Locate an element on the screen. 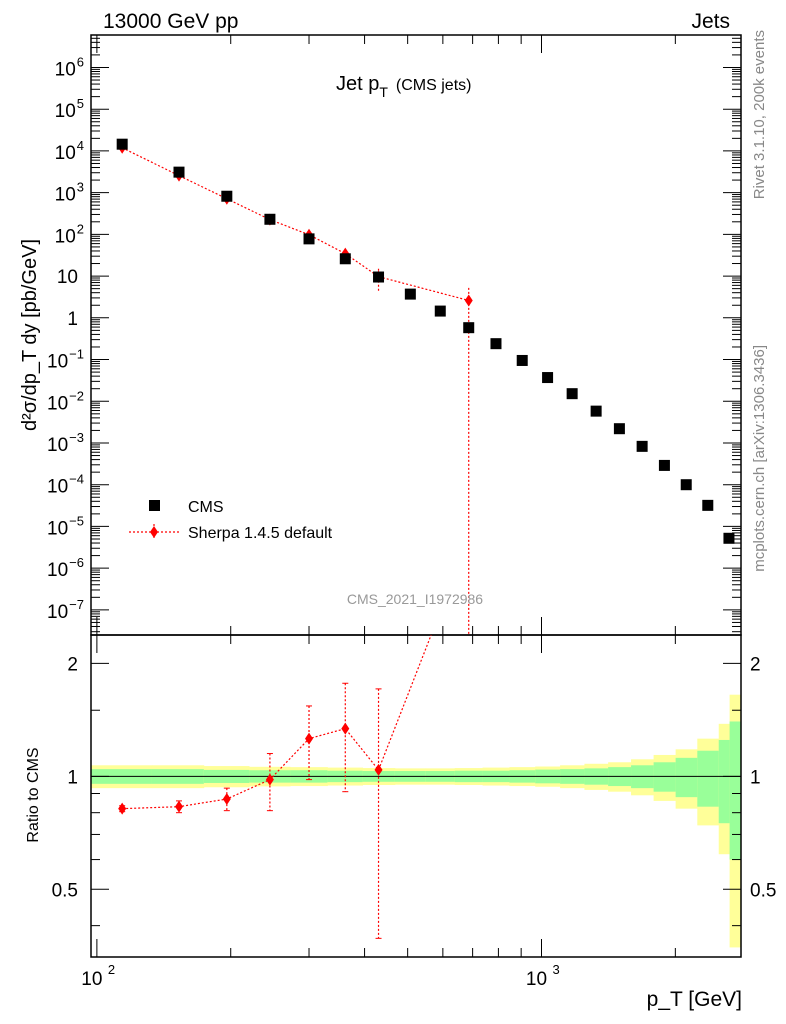  sherpa-series-ratio is located at coordinates (275, 786).